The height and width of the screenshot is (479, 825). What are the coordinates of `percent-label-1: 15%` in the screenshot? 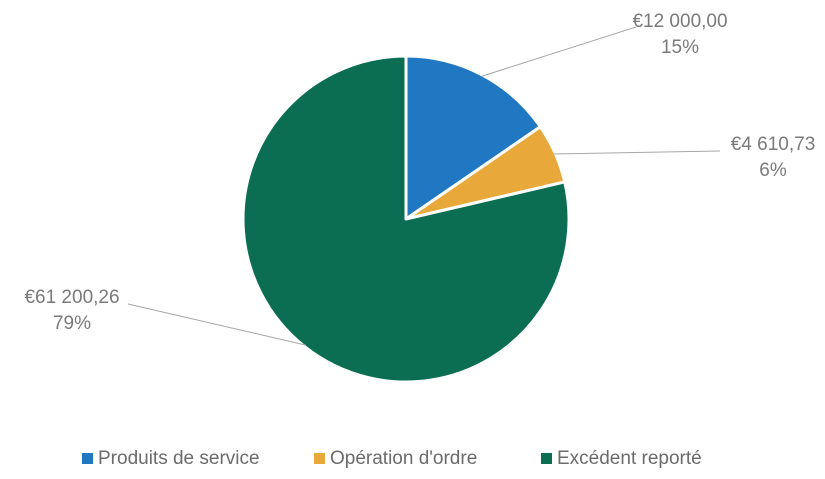 It's located at (680, 47).